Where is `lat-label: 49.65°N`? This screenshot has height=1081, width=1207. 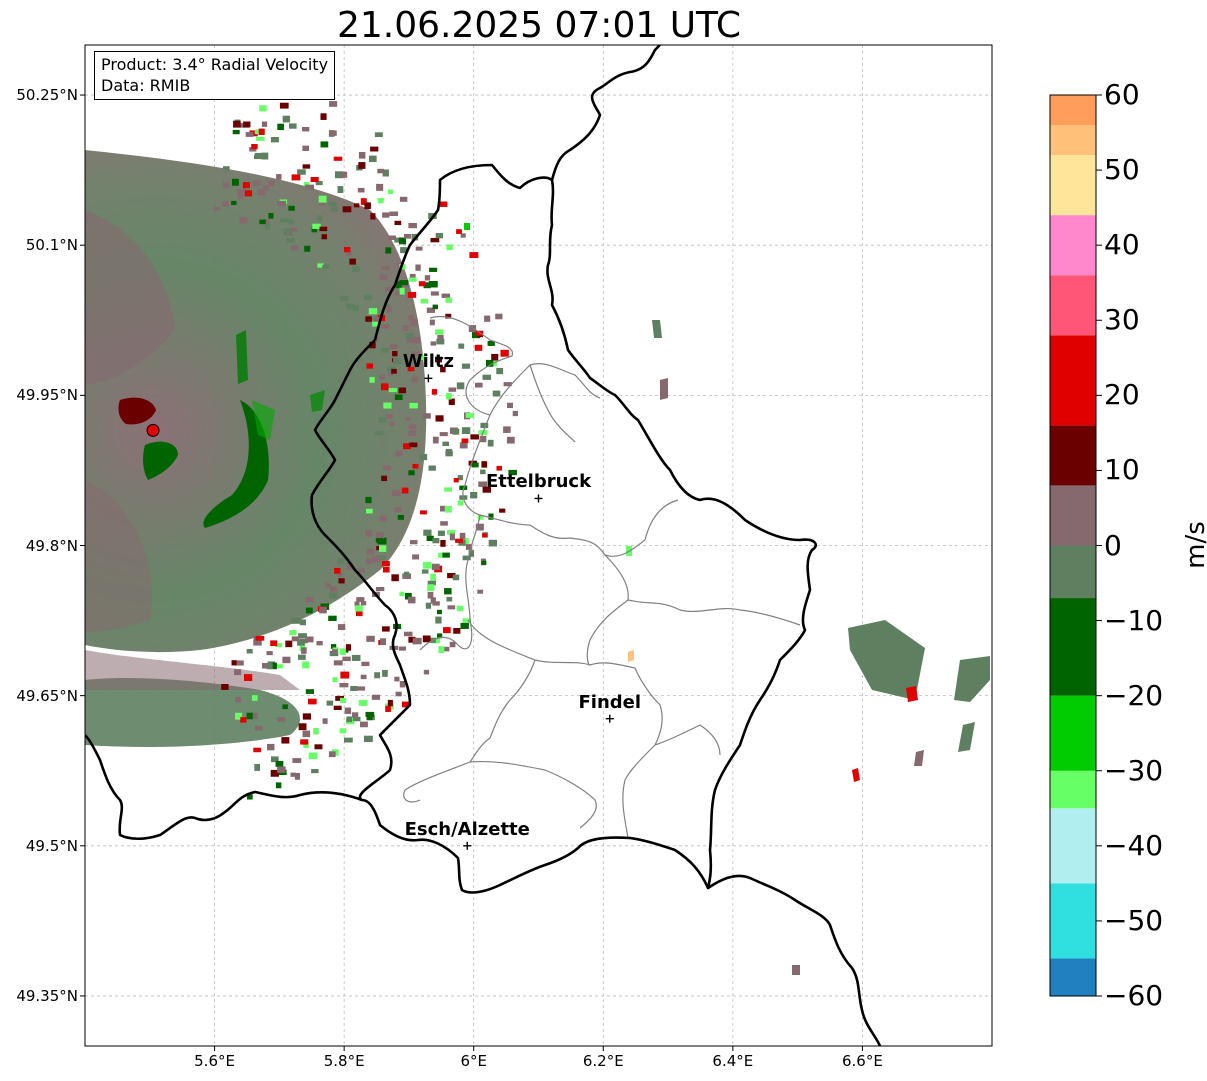
lat-label: 49.65°N is located at coordinates (47, 695).